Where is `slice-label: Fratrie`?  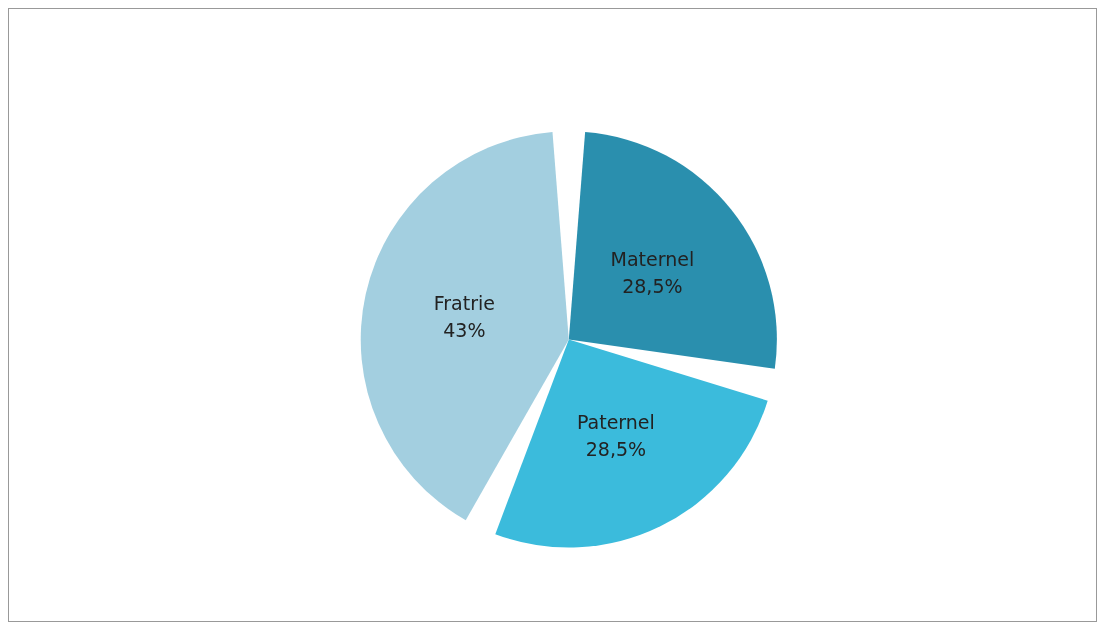 slice-label: Fratrie is located at coordinates (464, 302).